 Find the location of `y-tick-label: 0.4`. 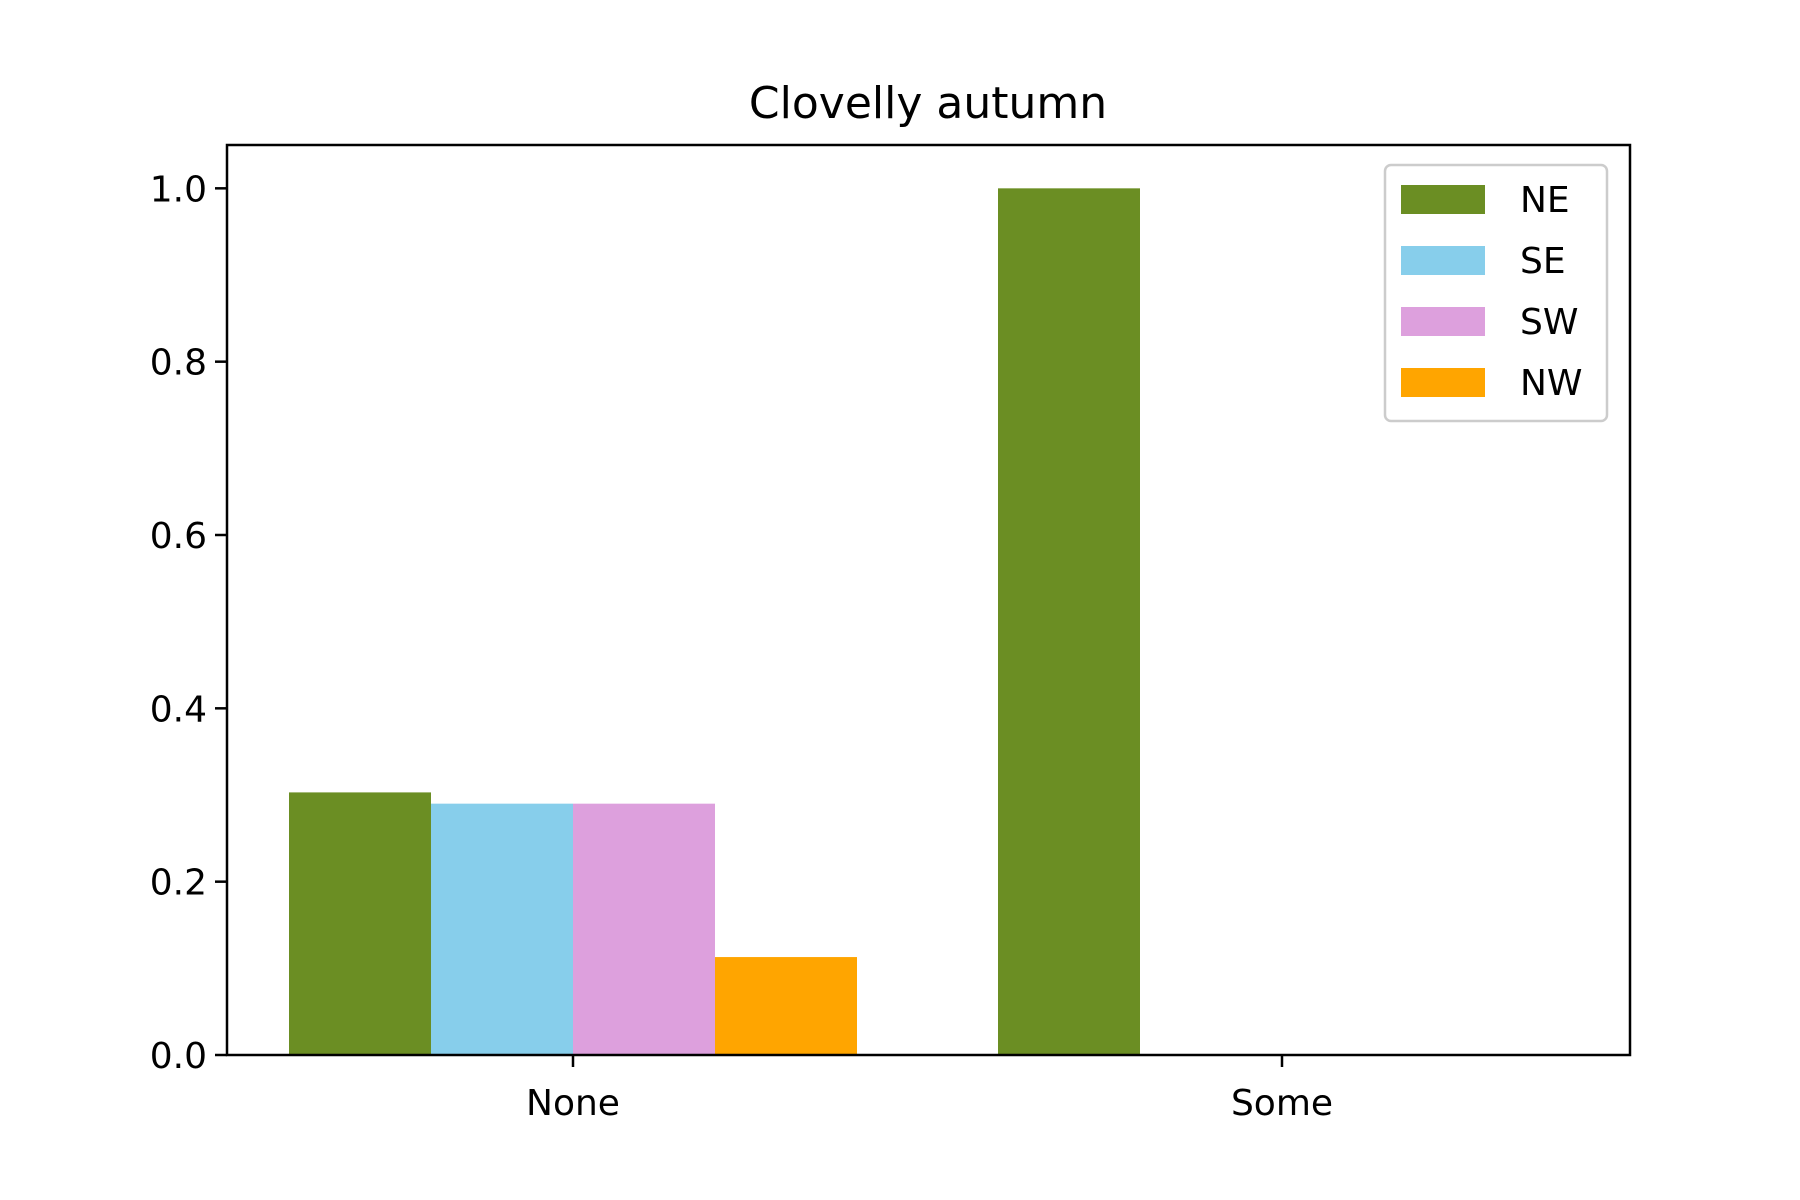

y-tick-label: 0.4 is located at coordinates (178, 709).